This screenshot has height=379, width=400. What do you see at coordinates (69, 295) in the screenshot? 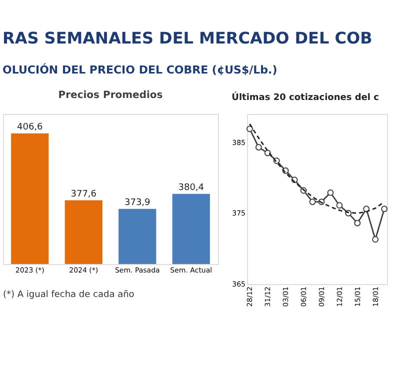
I see `text: (*) A igual fecha de cada año` at bounding box center [69, 295].